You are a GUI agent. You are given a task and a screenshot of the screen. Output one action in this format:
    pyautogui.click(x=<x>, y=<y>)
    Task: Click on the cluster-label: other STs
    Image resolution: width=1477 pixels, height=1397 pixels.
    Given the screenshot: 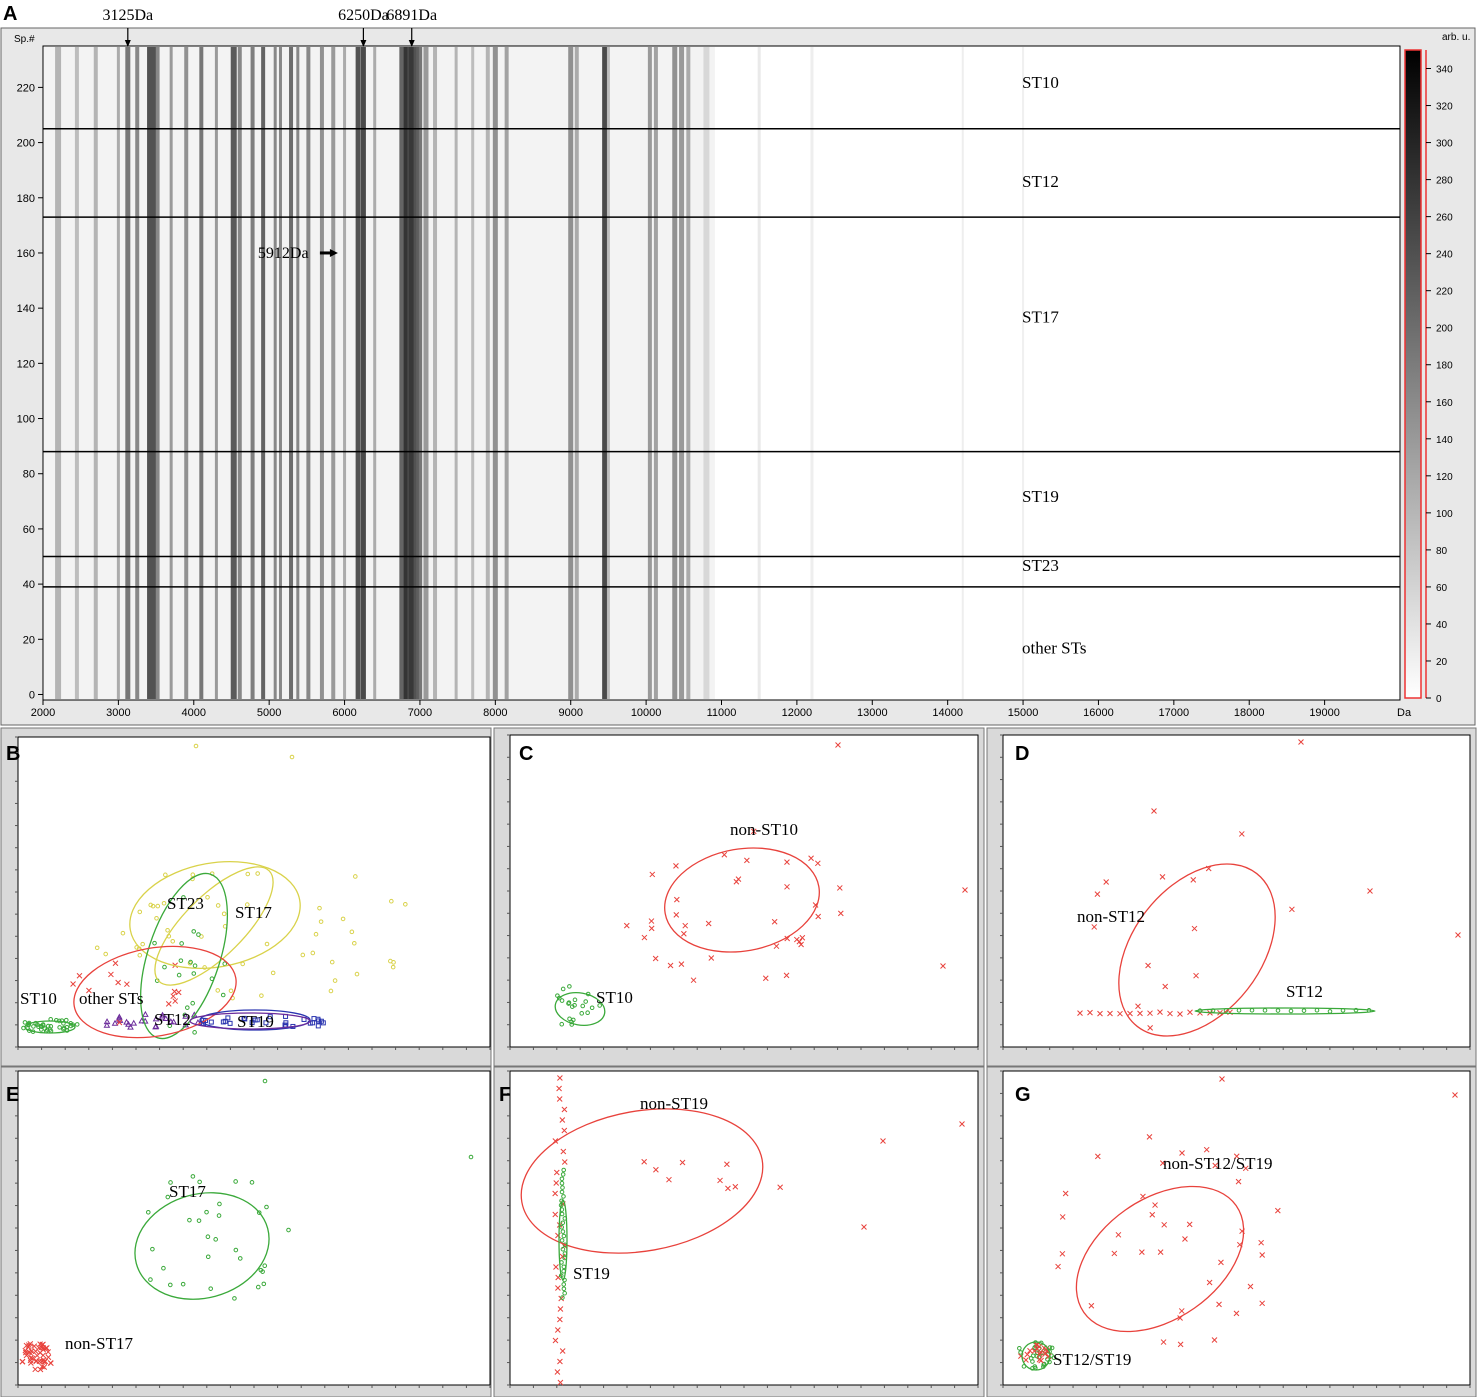 What is the action you would take?
    pyautogui.click(x=111, y=998)
    